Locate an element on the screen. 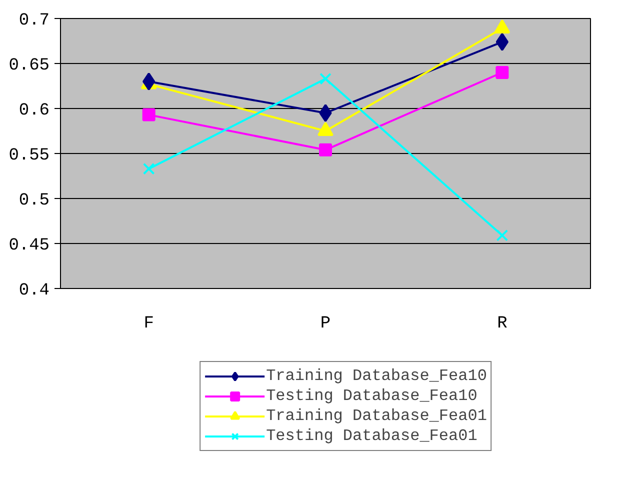 The width and height of the screenshot is (633, 490). y-tick-label: 0.6 is located at coordinates (34, 111).